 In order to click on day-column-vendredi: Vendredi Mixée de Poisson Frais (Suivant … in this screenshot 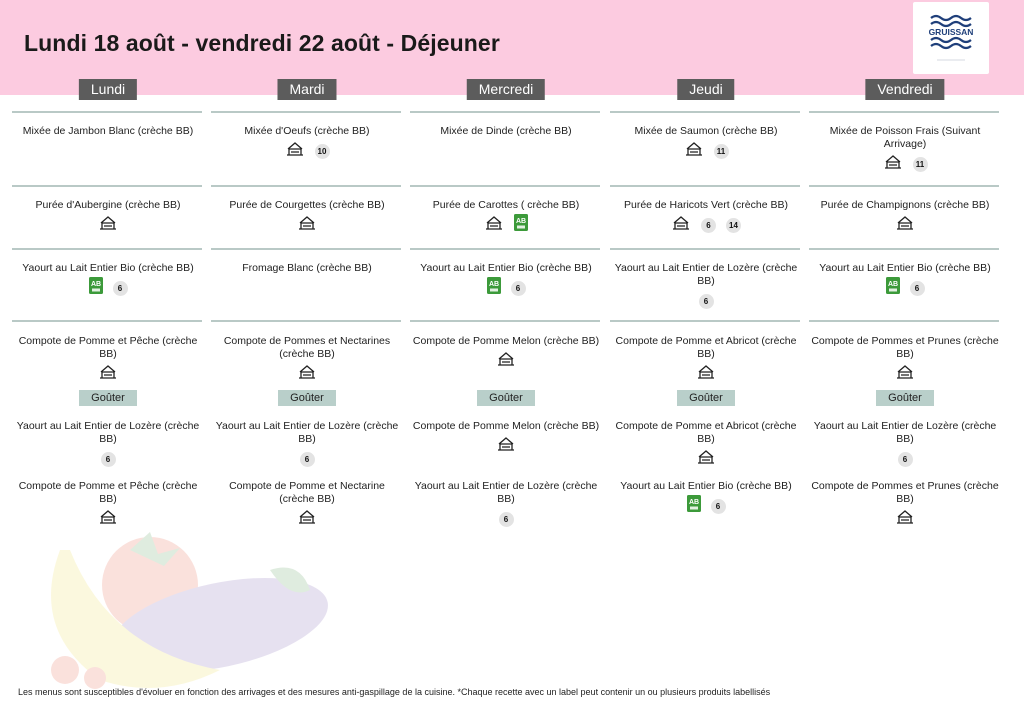, I will do `click(905, 307)`.